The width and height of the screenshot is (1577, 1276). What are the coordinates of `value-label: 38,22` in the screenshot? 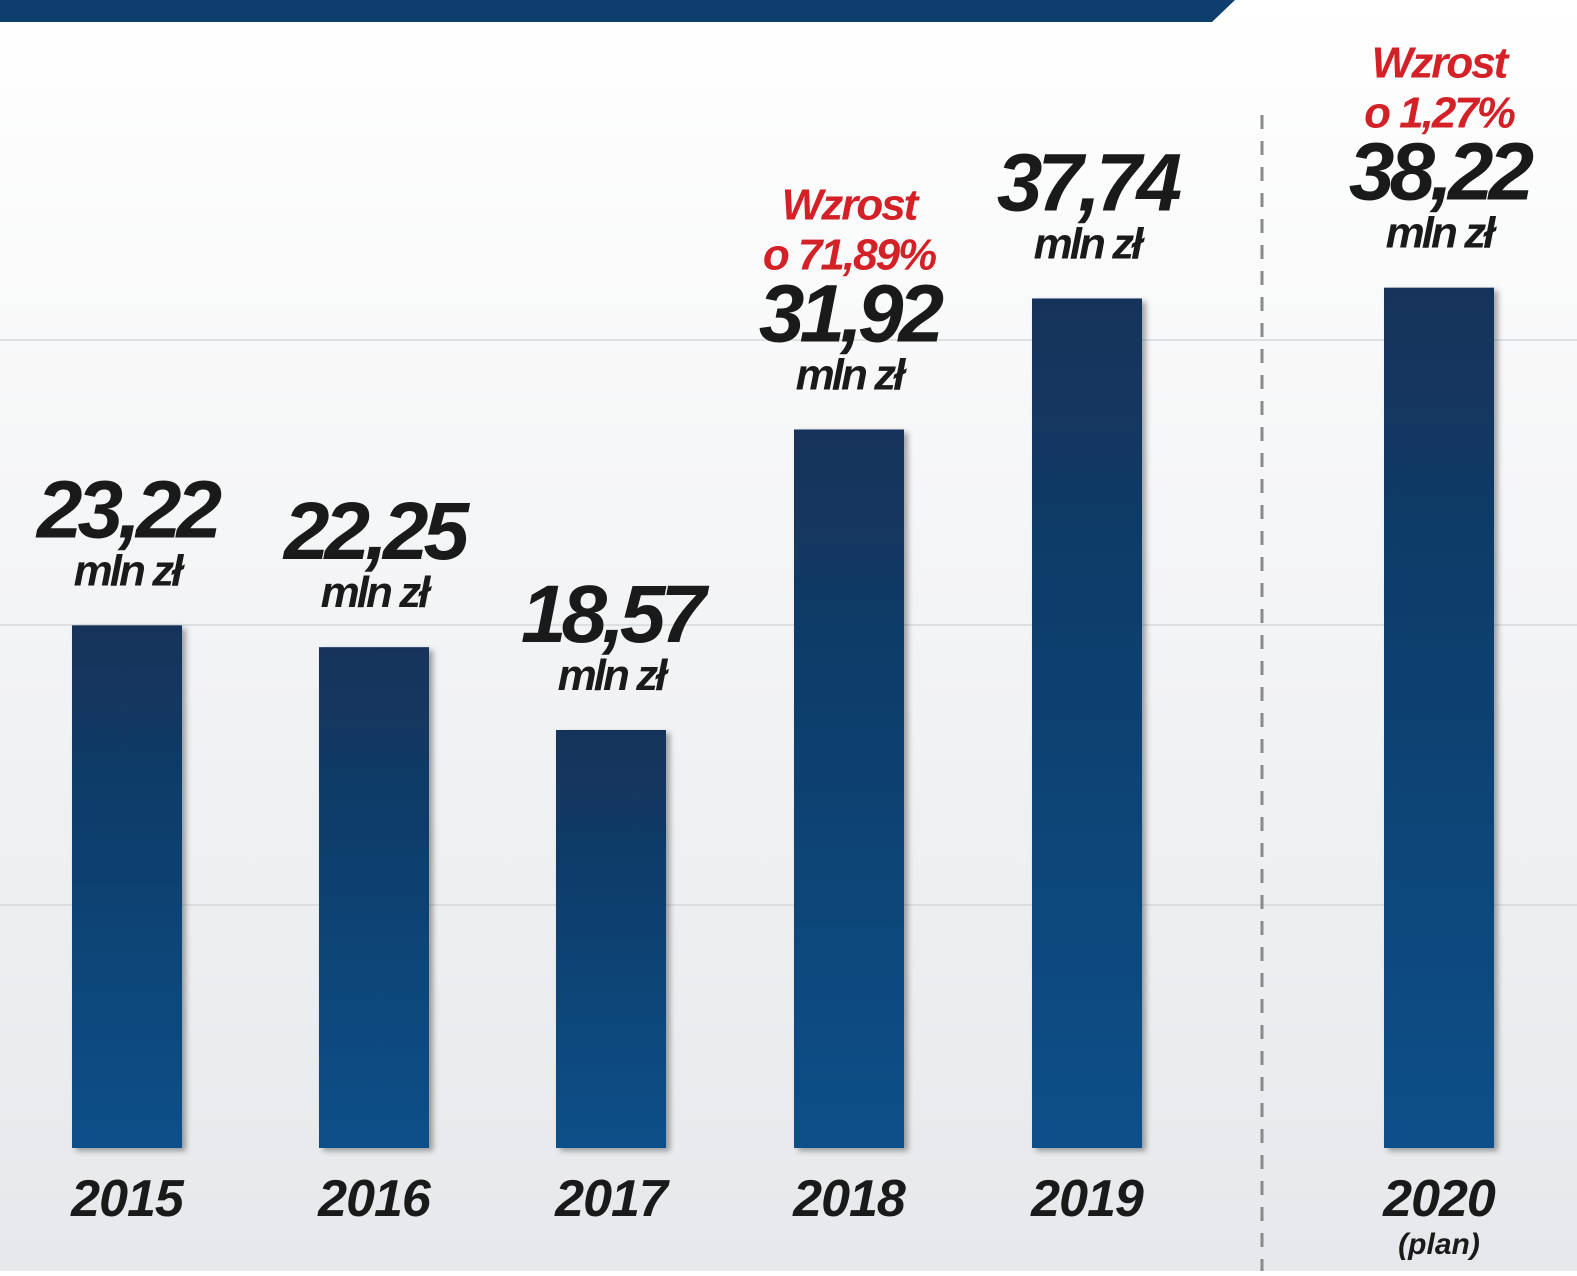 It's located at (1441, 172).